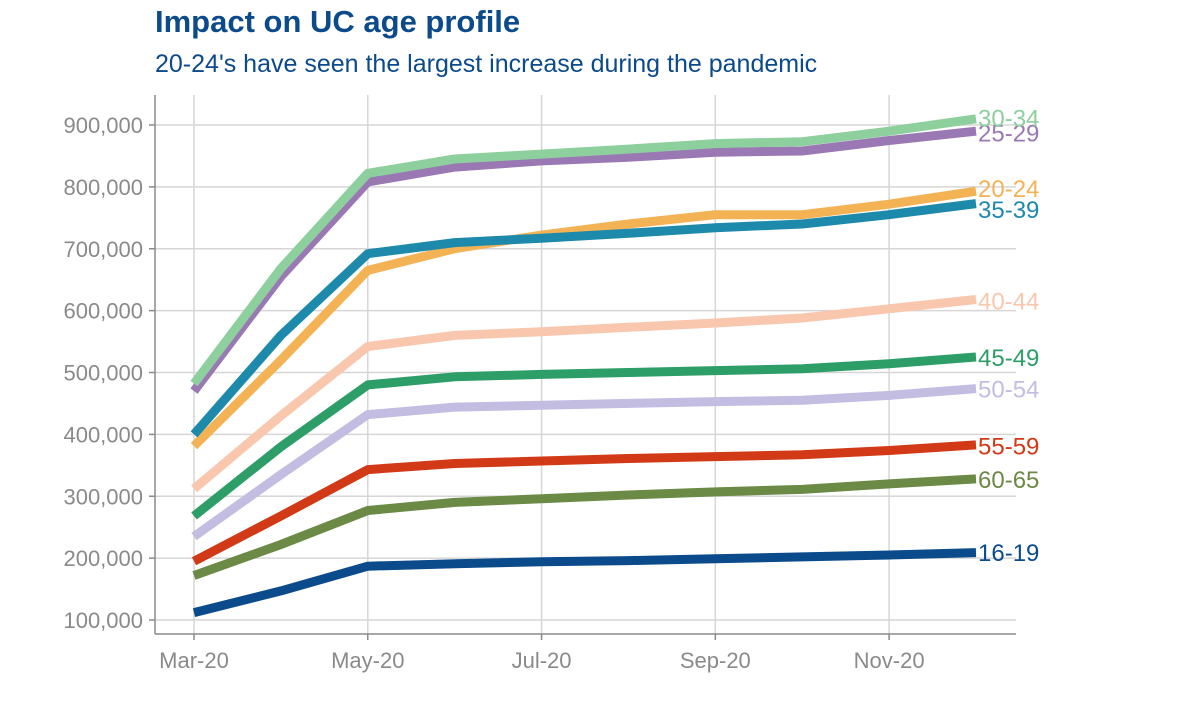 The image size is (1200, 716). I want to click on series-label-30-34: 30-34, so click(1008, 119).